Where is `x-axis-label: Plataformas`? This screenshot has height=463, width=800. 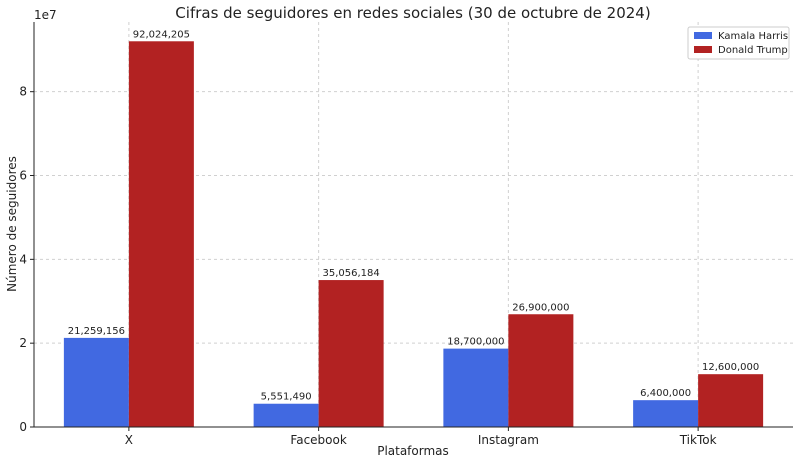 x-axis-label: Plataformas is located at coordinates (413, 451).